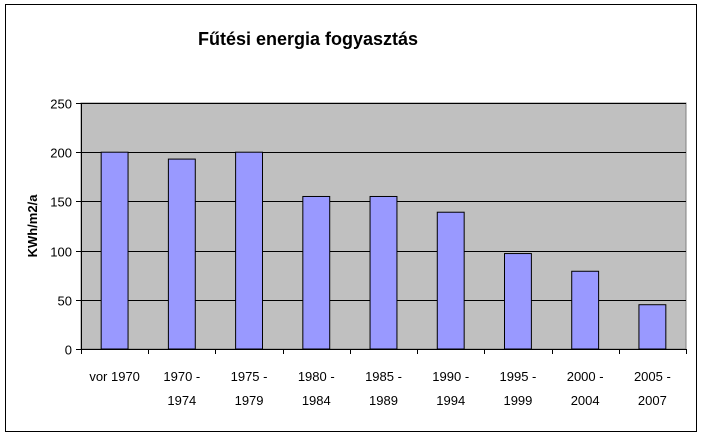 Image resolution: width=702 pixels, height=438 pixels. I want to click on x-tick-label: 1994, so click(450, 400).